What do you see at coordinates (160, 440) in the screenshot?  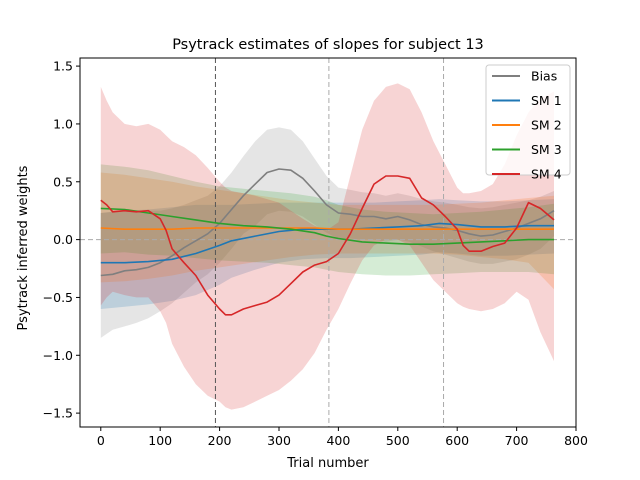 I see `x-tick-label-1: 100` at bounding box center [160, 440].